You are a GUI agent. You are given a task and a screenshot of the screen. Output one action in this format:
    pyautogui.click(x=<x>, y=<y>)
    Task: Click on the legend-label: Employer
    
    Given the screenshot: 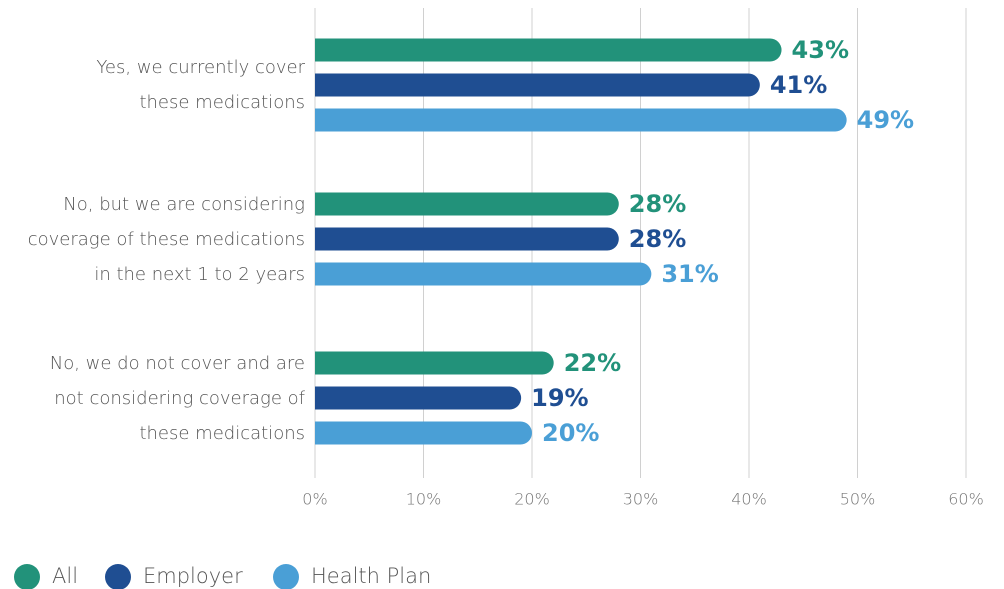 What is the action you would take?
    pyautogui.click(x=193, y=576)
    